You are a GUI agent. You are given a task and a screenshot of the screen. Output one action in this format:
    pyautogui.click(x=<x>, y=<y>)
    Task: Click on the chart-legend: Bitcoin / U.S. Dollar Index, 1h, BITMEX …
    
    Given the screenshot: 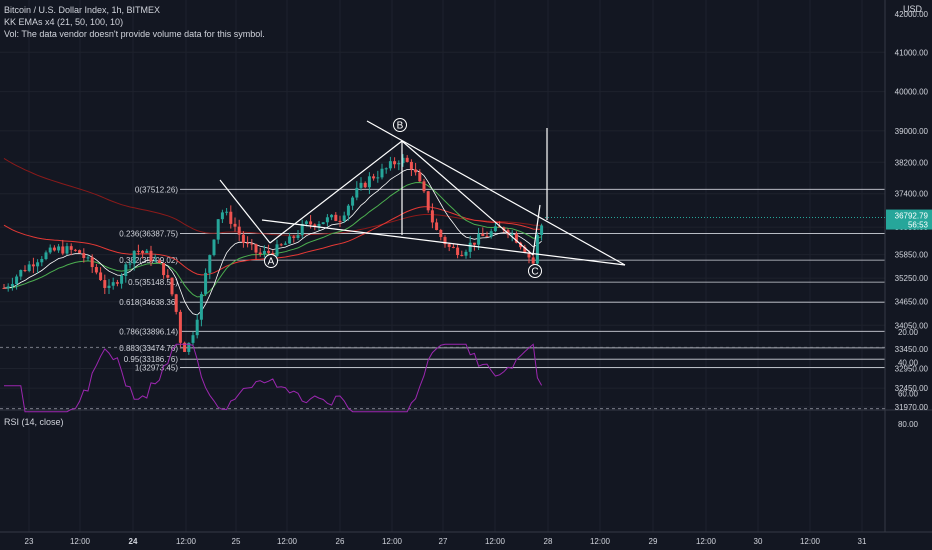 What is the action you would take?
    pyautogui.click(x=134, y=22)
    